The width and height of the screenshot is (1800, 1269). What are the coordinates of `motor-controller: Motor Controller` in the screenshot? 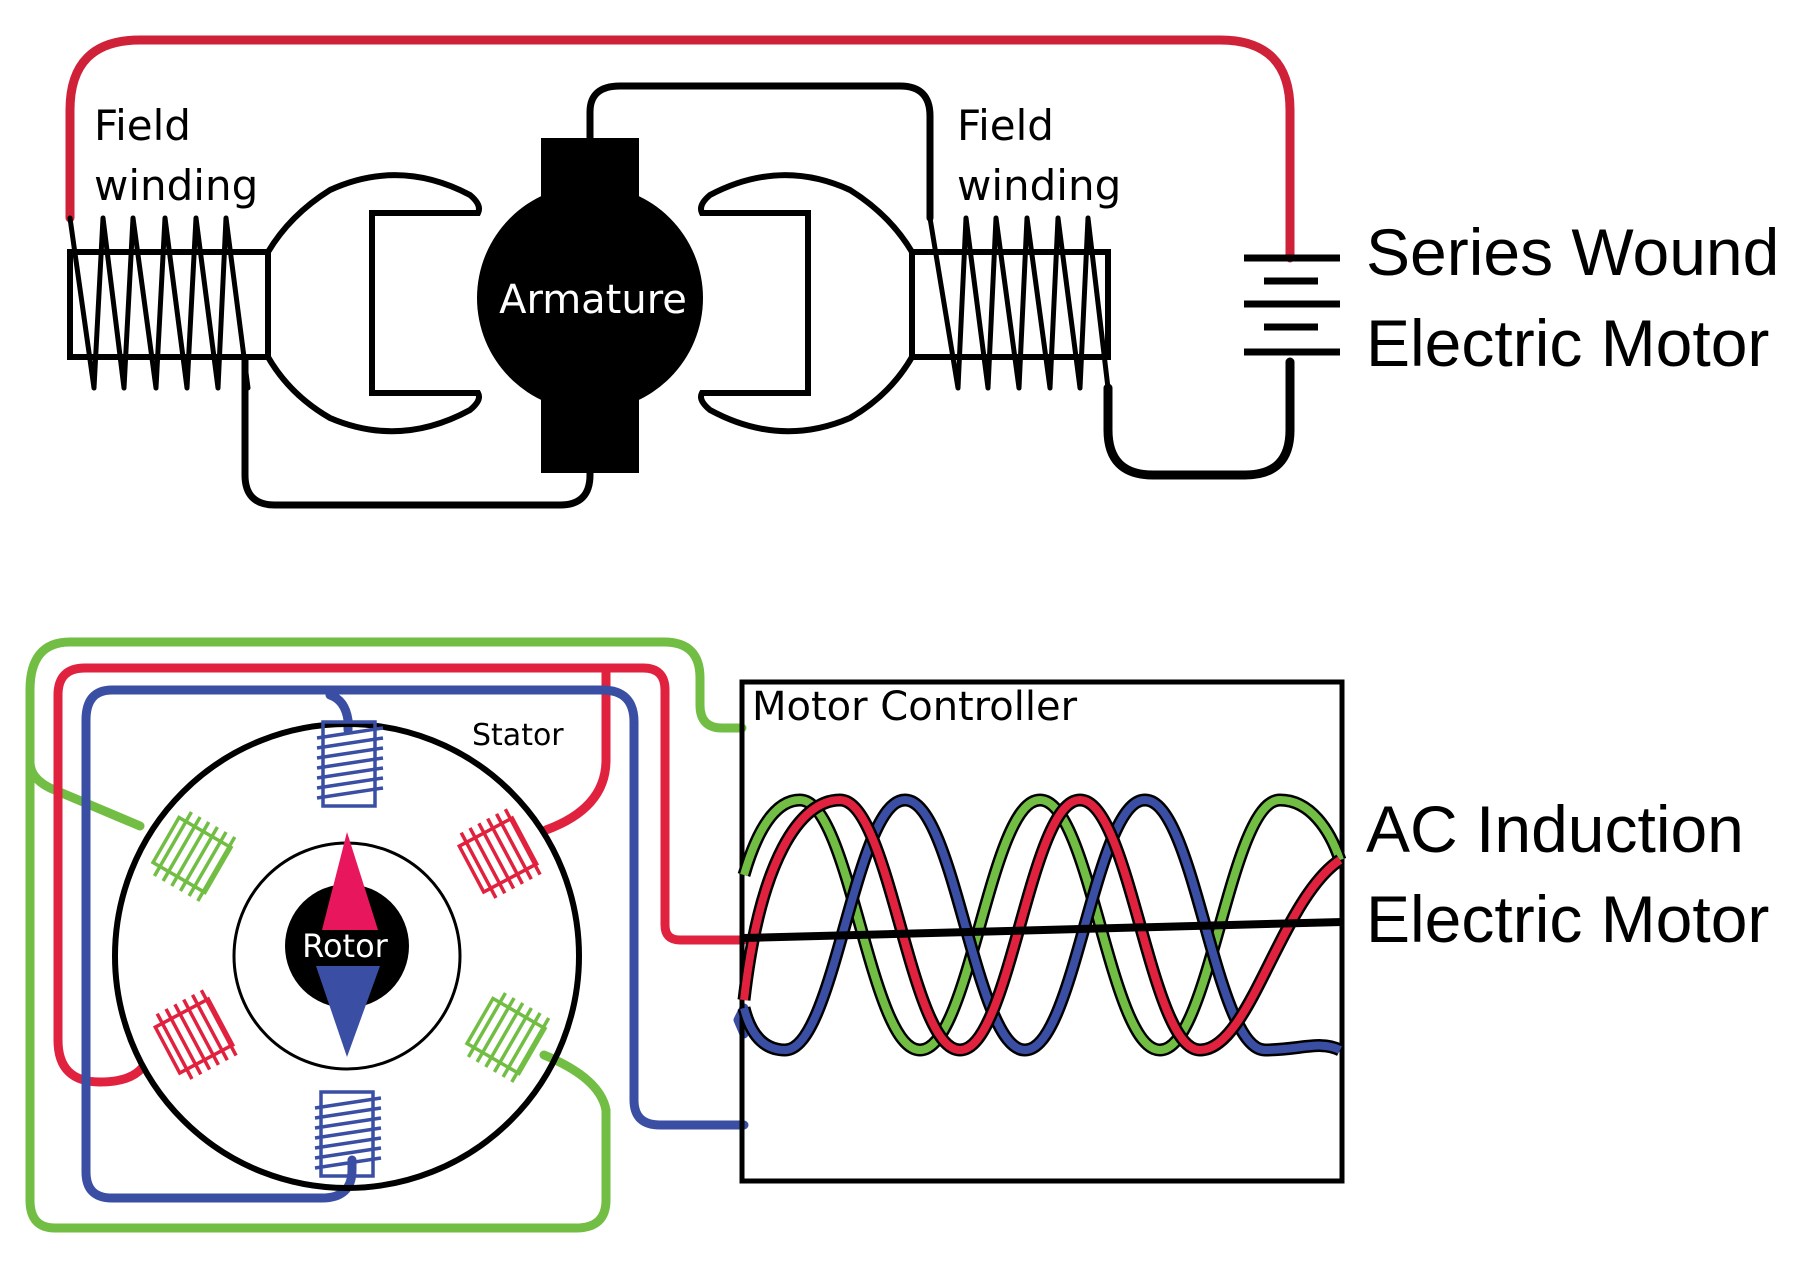 It's located at (1042, 931).